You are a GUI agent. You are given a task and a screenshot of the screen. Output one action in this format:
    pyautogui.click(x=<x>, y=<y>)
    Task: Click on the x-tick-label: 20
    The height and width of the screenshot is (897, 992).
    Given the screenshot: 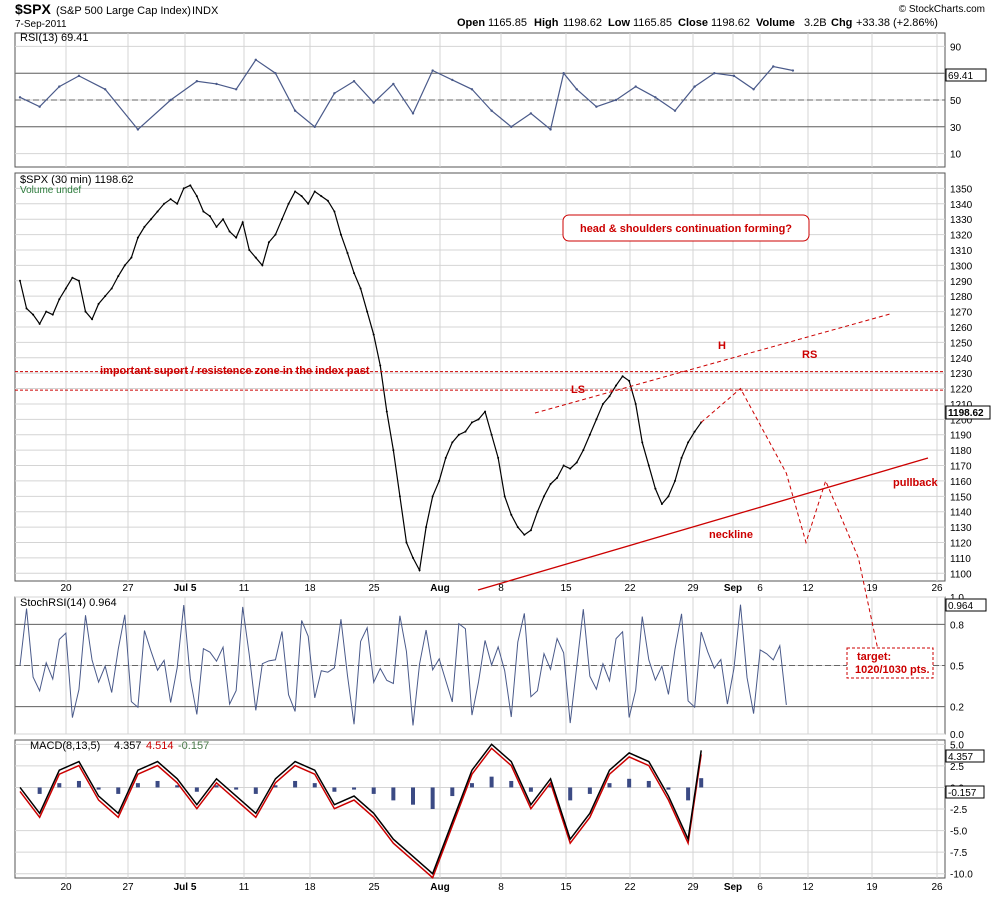 What is the action you would take?
    pyautogui.click(x=66, y=588)
    